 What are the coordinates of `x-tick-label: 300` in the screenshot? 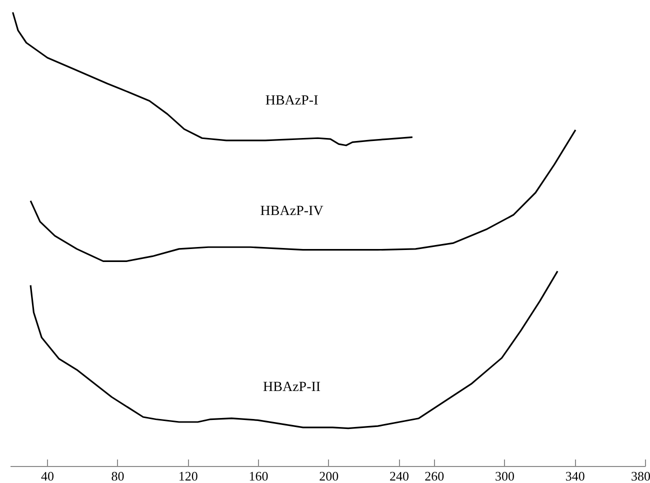 It's located at (505, 475).